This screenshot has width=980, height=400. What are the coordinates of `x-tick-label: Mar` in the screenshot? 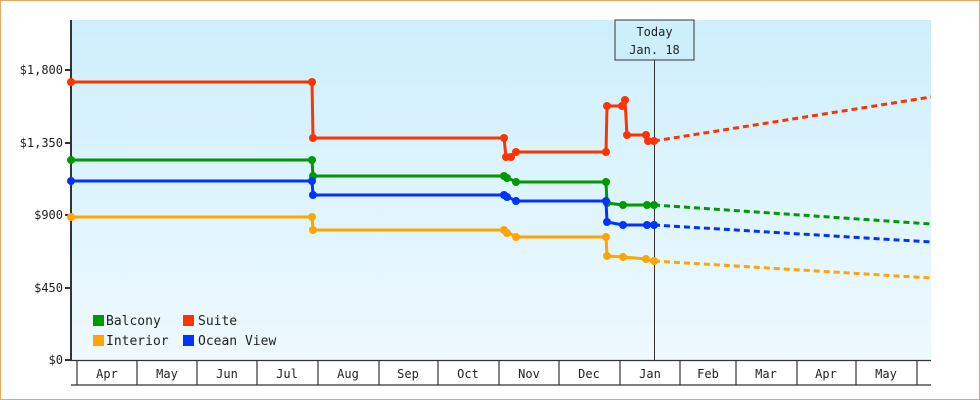 It's located at (766, 374).